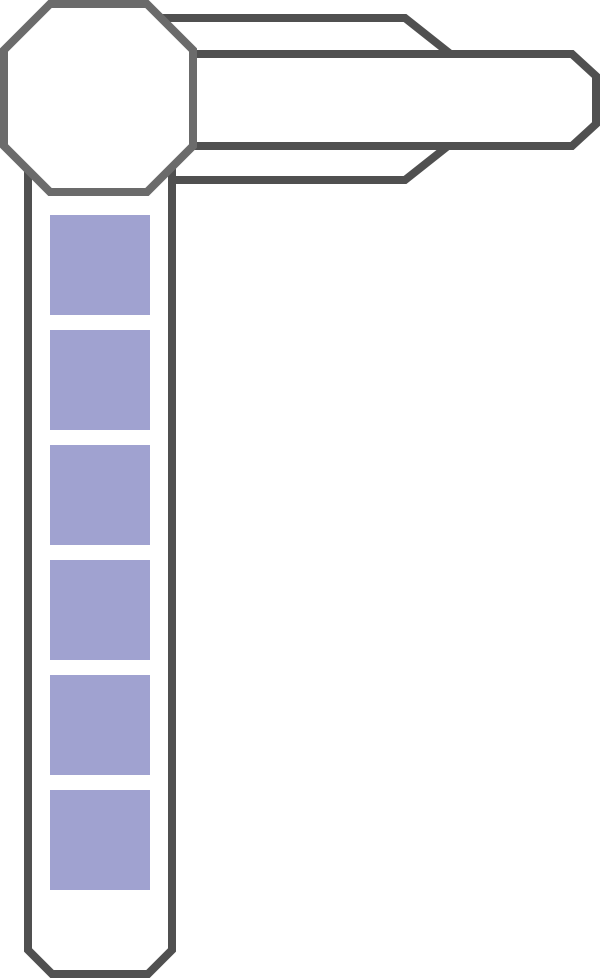 The width and height of the screenshot is (600, 980). I want to click on arm-front-panel, so click(390, 100).